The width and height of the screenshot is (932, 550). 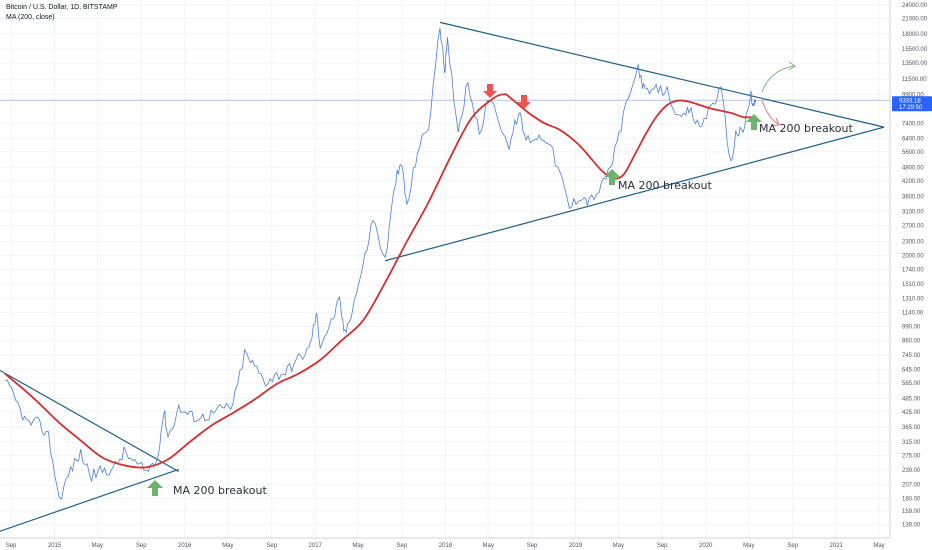 I want to click on price-badge-value: 9333.18, so click(x=910, y=102).